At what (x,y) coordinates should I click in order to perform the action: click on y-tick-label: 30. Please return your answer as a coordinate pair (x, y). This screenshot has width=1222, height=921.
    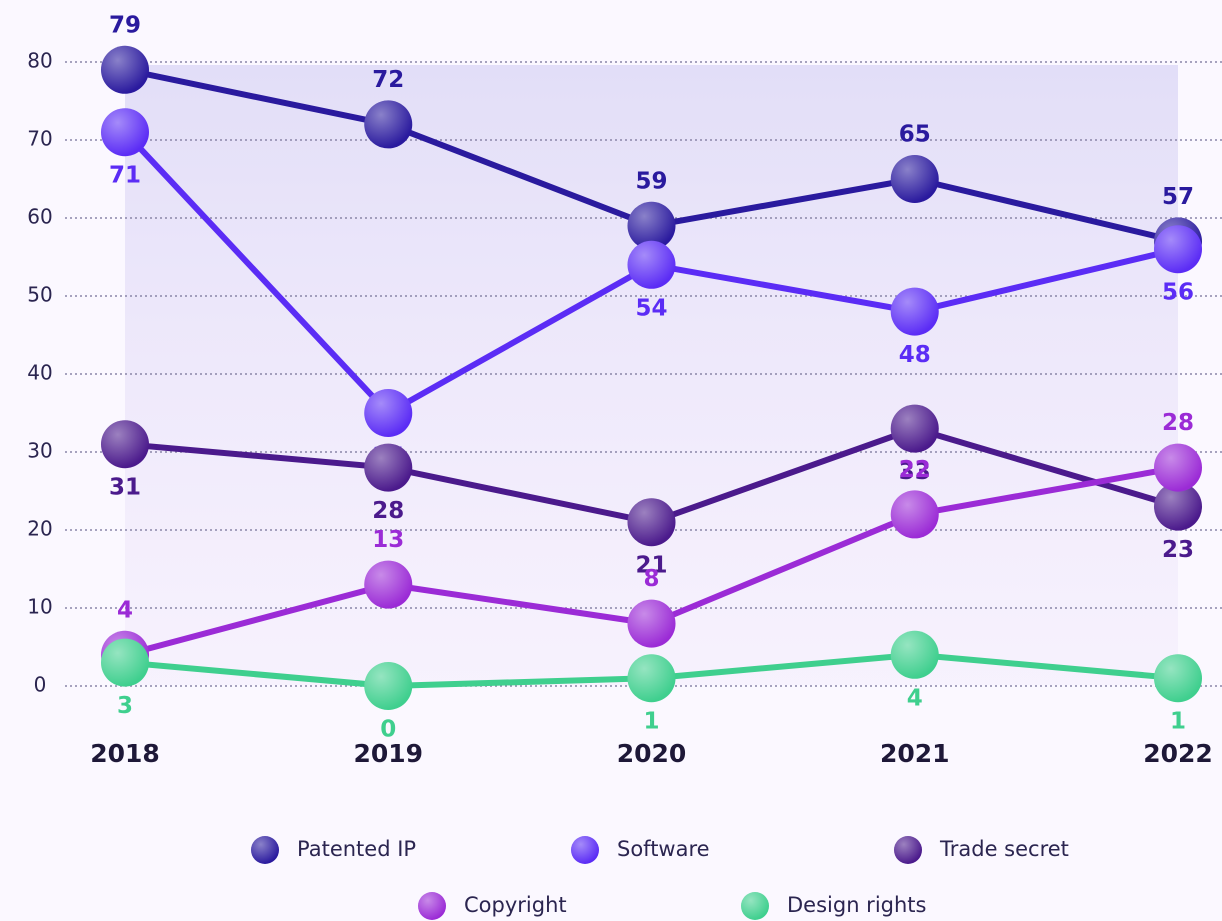
    Looking at the image, I should click on (39, 451).